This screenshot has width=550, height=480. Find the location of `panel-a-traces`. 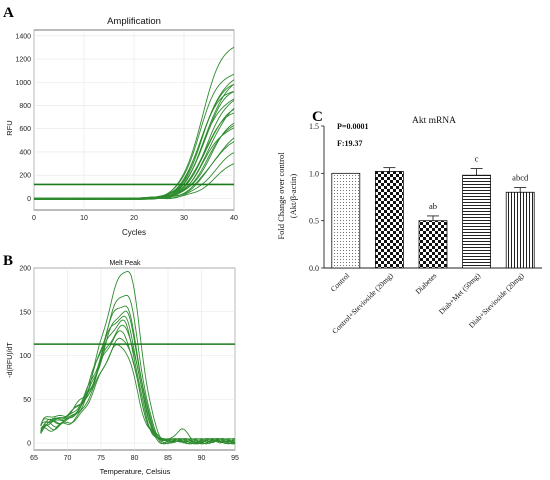

panel-a-traces is located at coordinates (134, 123).